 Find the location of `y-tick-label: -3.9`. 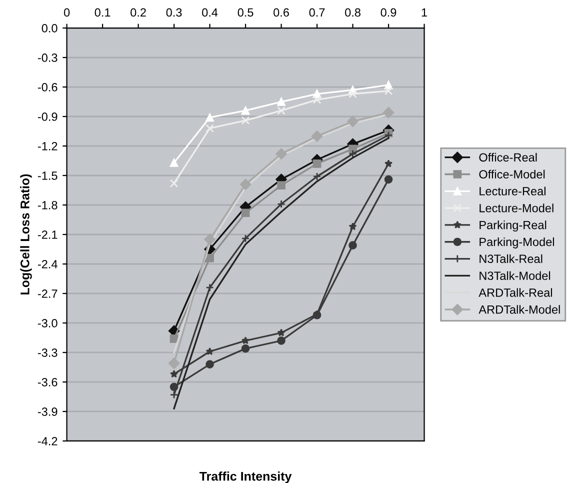

y-tick-label: -3.9 is located at coordinates (48, 412).